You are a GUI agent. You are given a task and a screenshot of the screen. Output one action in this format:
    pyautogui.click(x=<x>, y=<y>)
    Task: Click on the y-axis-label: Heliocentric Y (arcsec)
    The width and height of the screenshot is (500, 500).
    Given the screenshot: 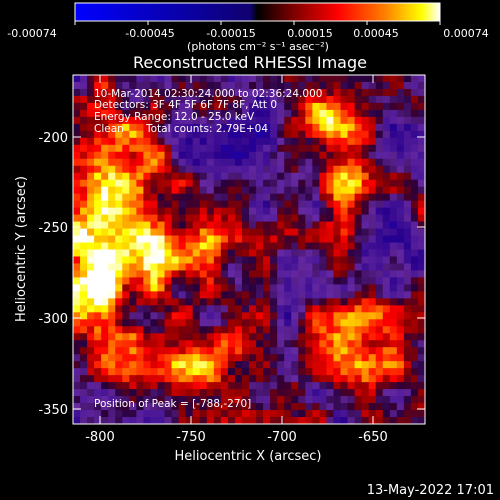 What is the action you would take?
    pyautogui.click(x=21, y=249)
    